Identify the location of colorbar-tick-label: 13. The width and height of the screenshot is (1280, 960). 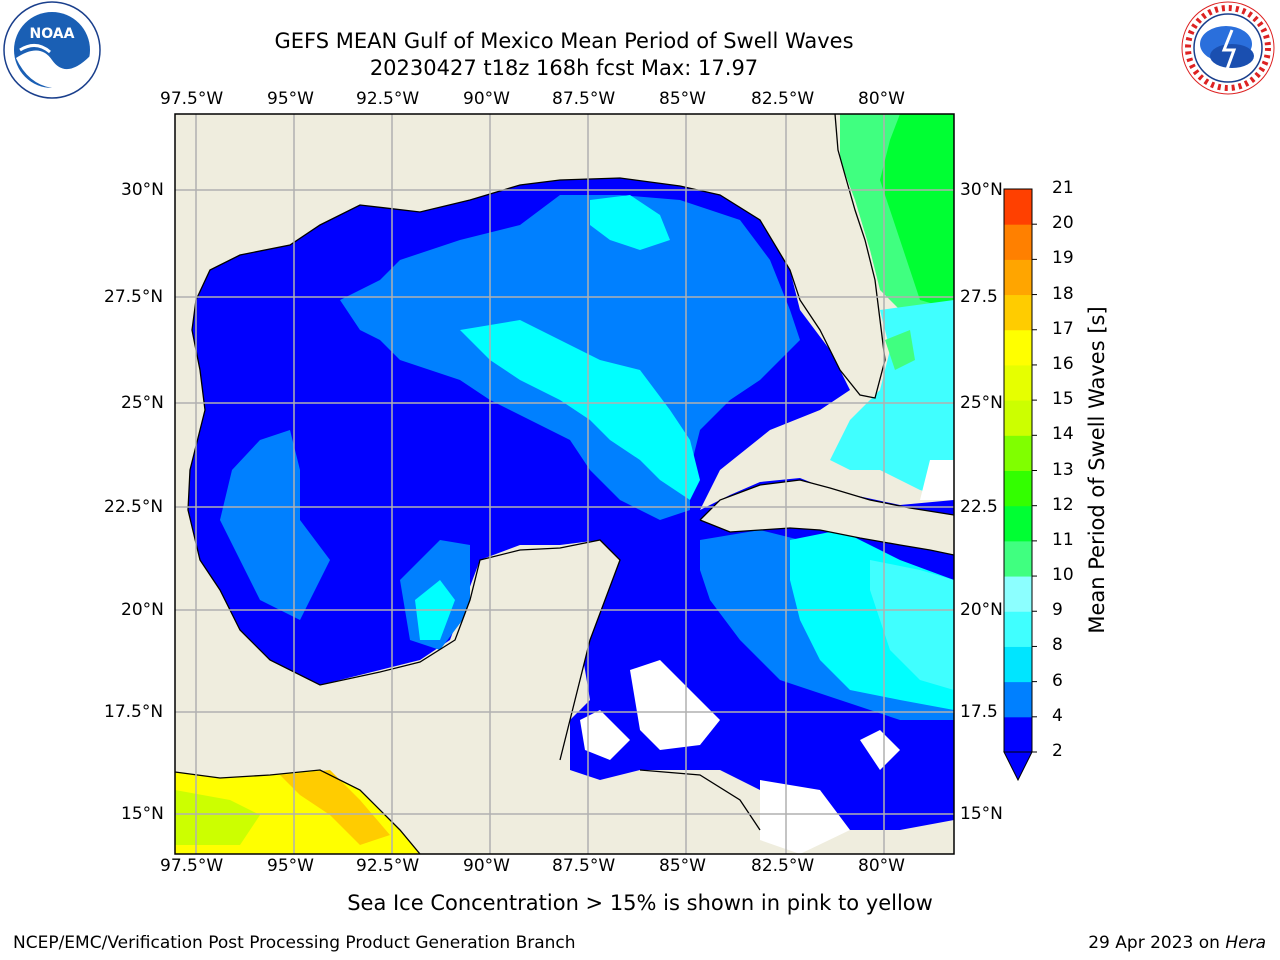
(1063, 469).